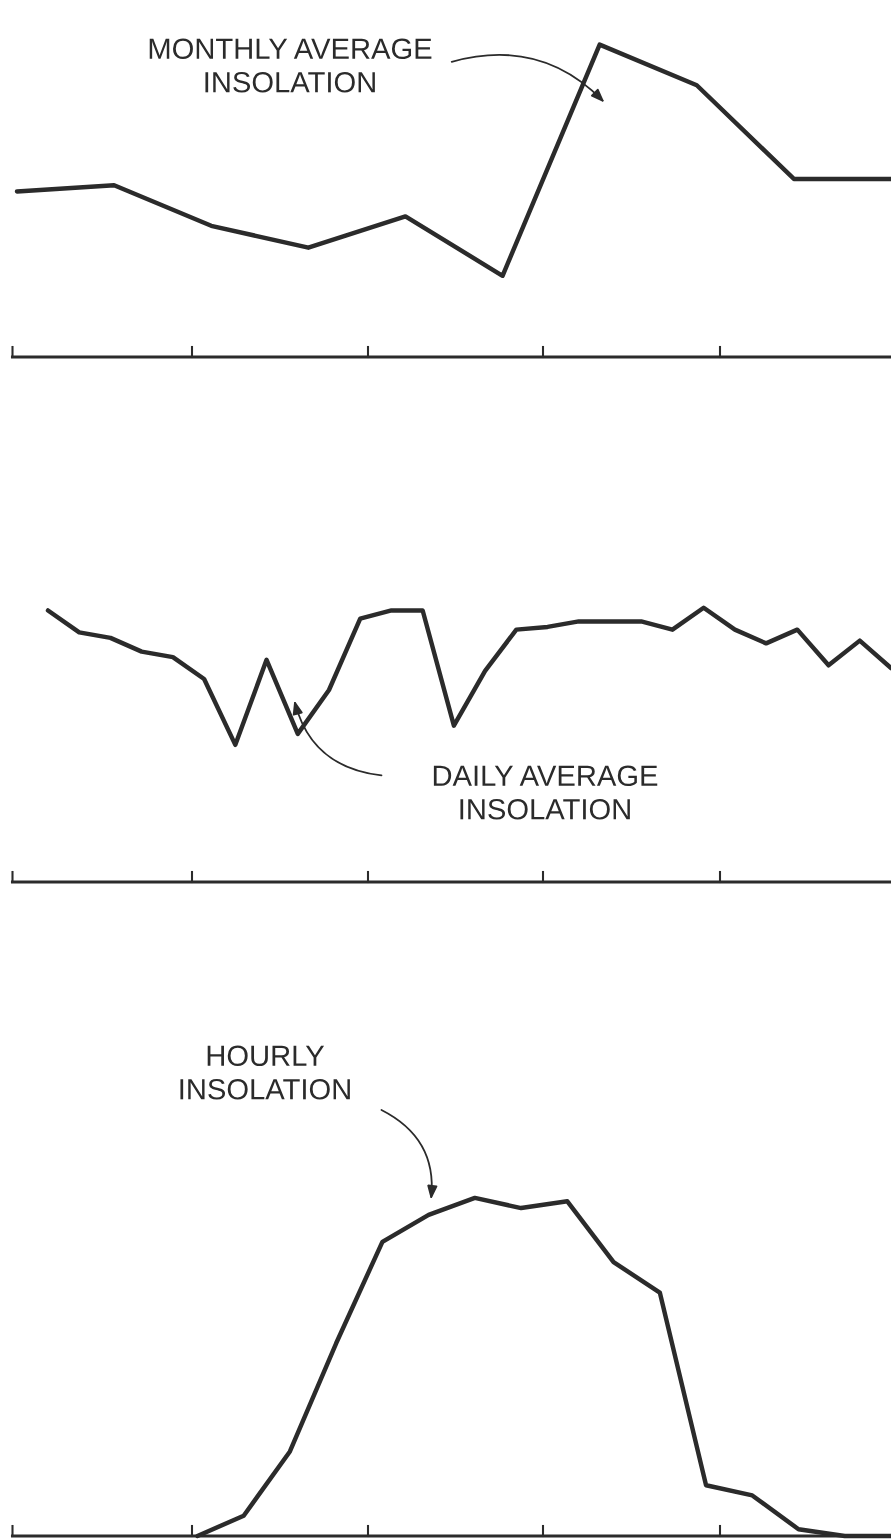 The image size is (891, 1539). I want to click on annotation: DAILY AVERAGE INSOLATION, so click(545, 792).